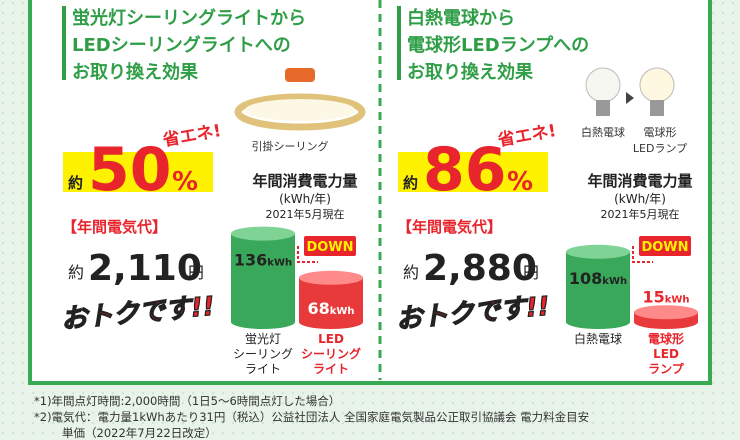 The width and height of the screenshot is (740, 440). Describe the element at coordinates (660, 132) in the screenshot. I see `product-label: 電球形` at that location.